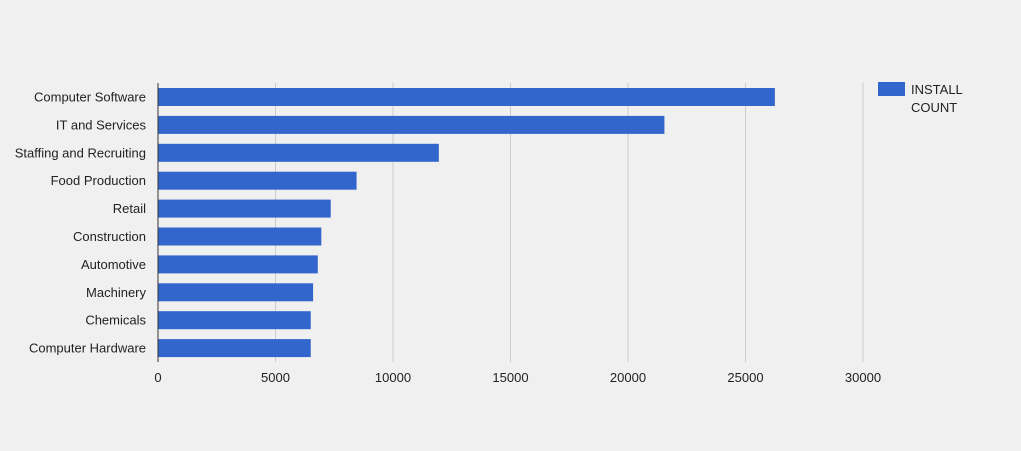 The image size is (1021, 451). What do you see at coordinates (157, 377) in the screenshot?
I see `x-tick-label: 0` at bounding box center [157, 377].